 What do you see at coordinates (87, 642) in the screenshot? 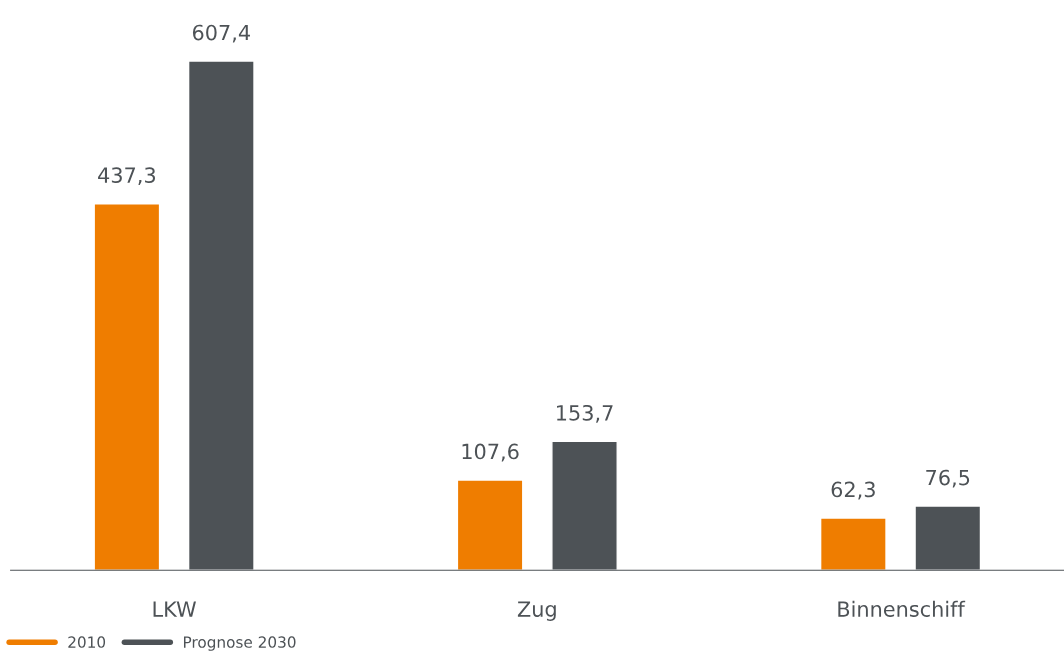
I see `legend-label: 2010` at bounding box center [87, 642].